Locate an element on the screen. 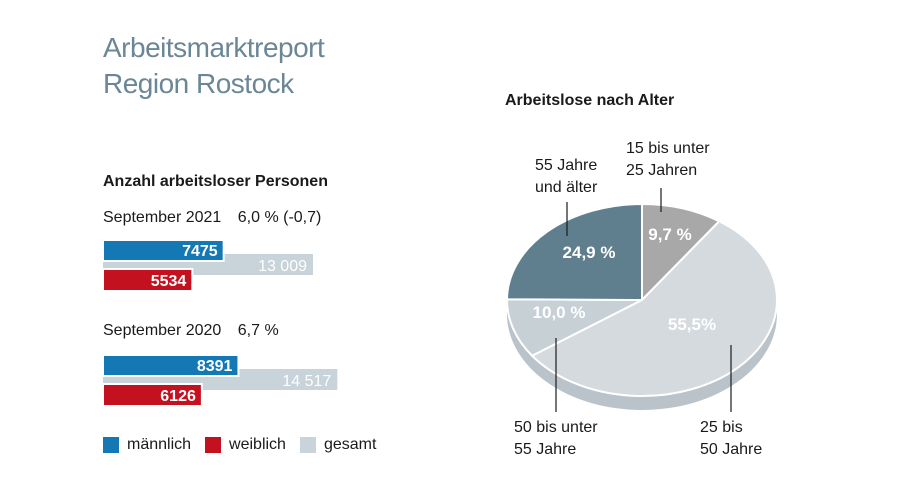  pie-value-label: 24,9 % is located at coordinates (589, 252).